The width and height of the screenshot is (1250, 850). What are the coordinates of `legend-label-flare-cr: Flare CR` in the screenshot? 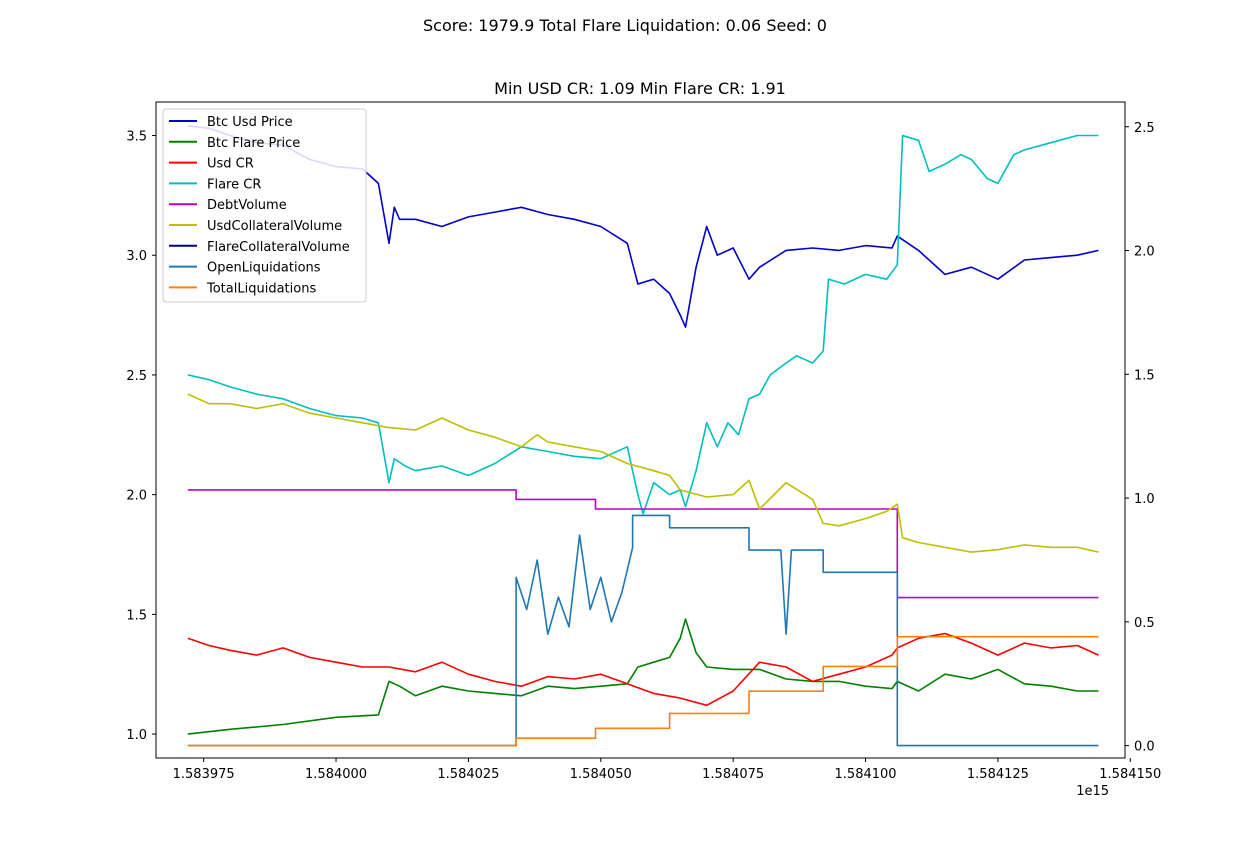 It's located at (234, 184).